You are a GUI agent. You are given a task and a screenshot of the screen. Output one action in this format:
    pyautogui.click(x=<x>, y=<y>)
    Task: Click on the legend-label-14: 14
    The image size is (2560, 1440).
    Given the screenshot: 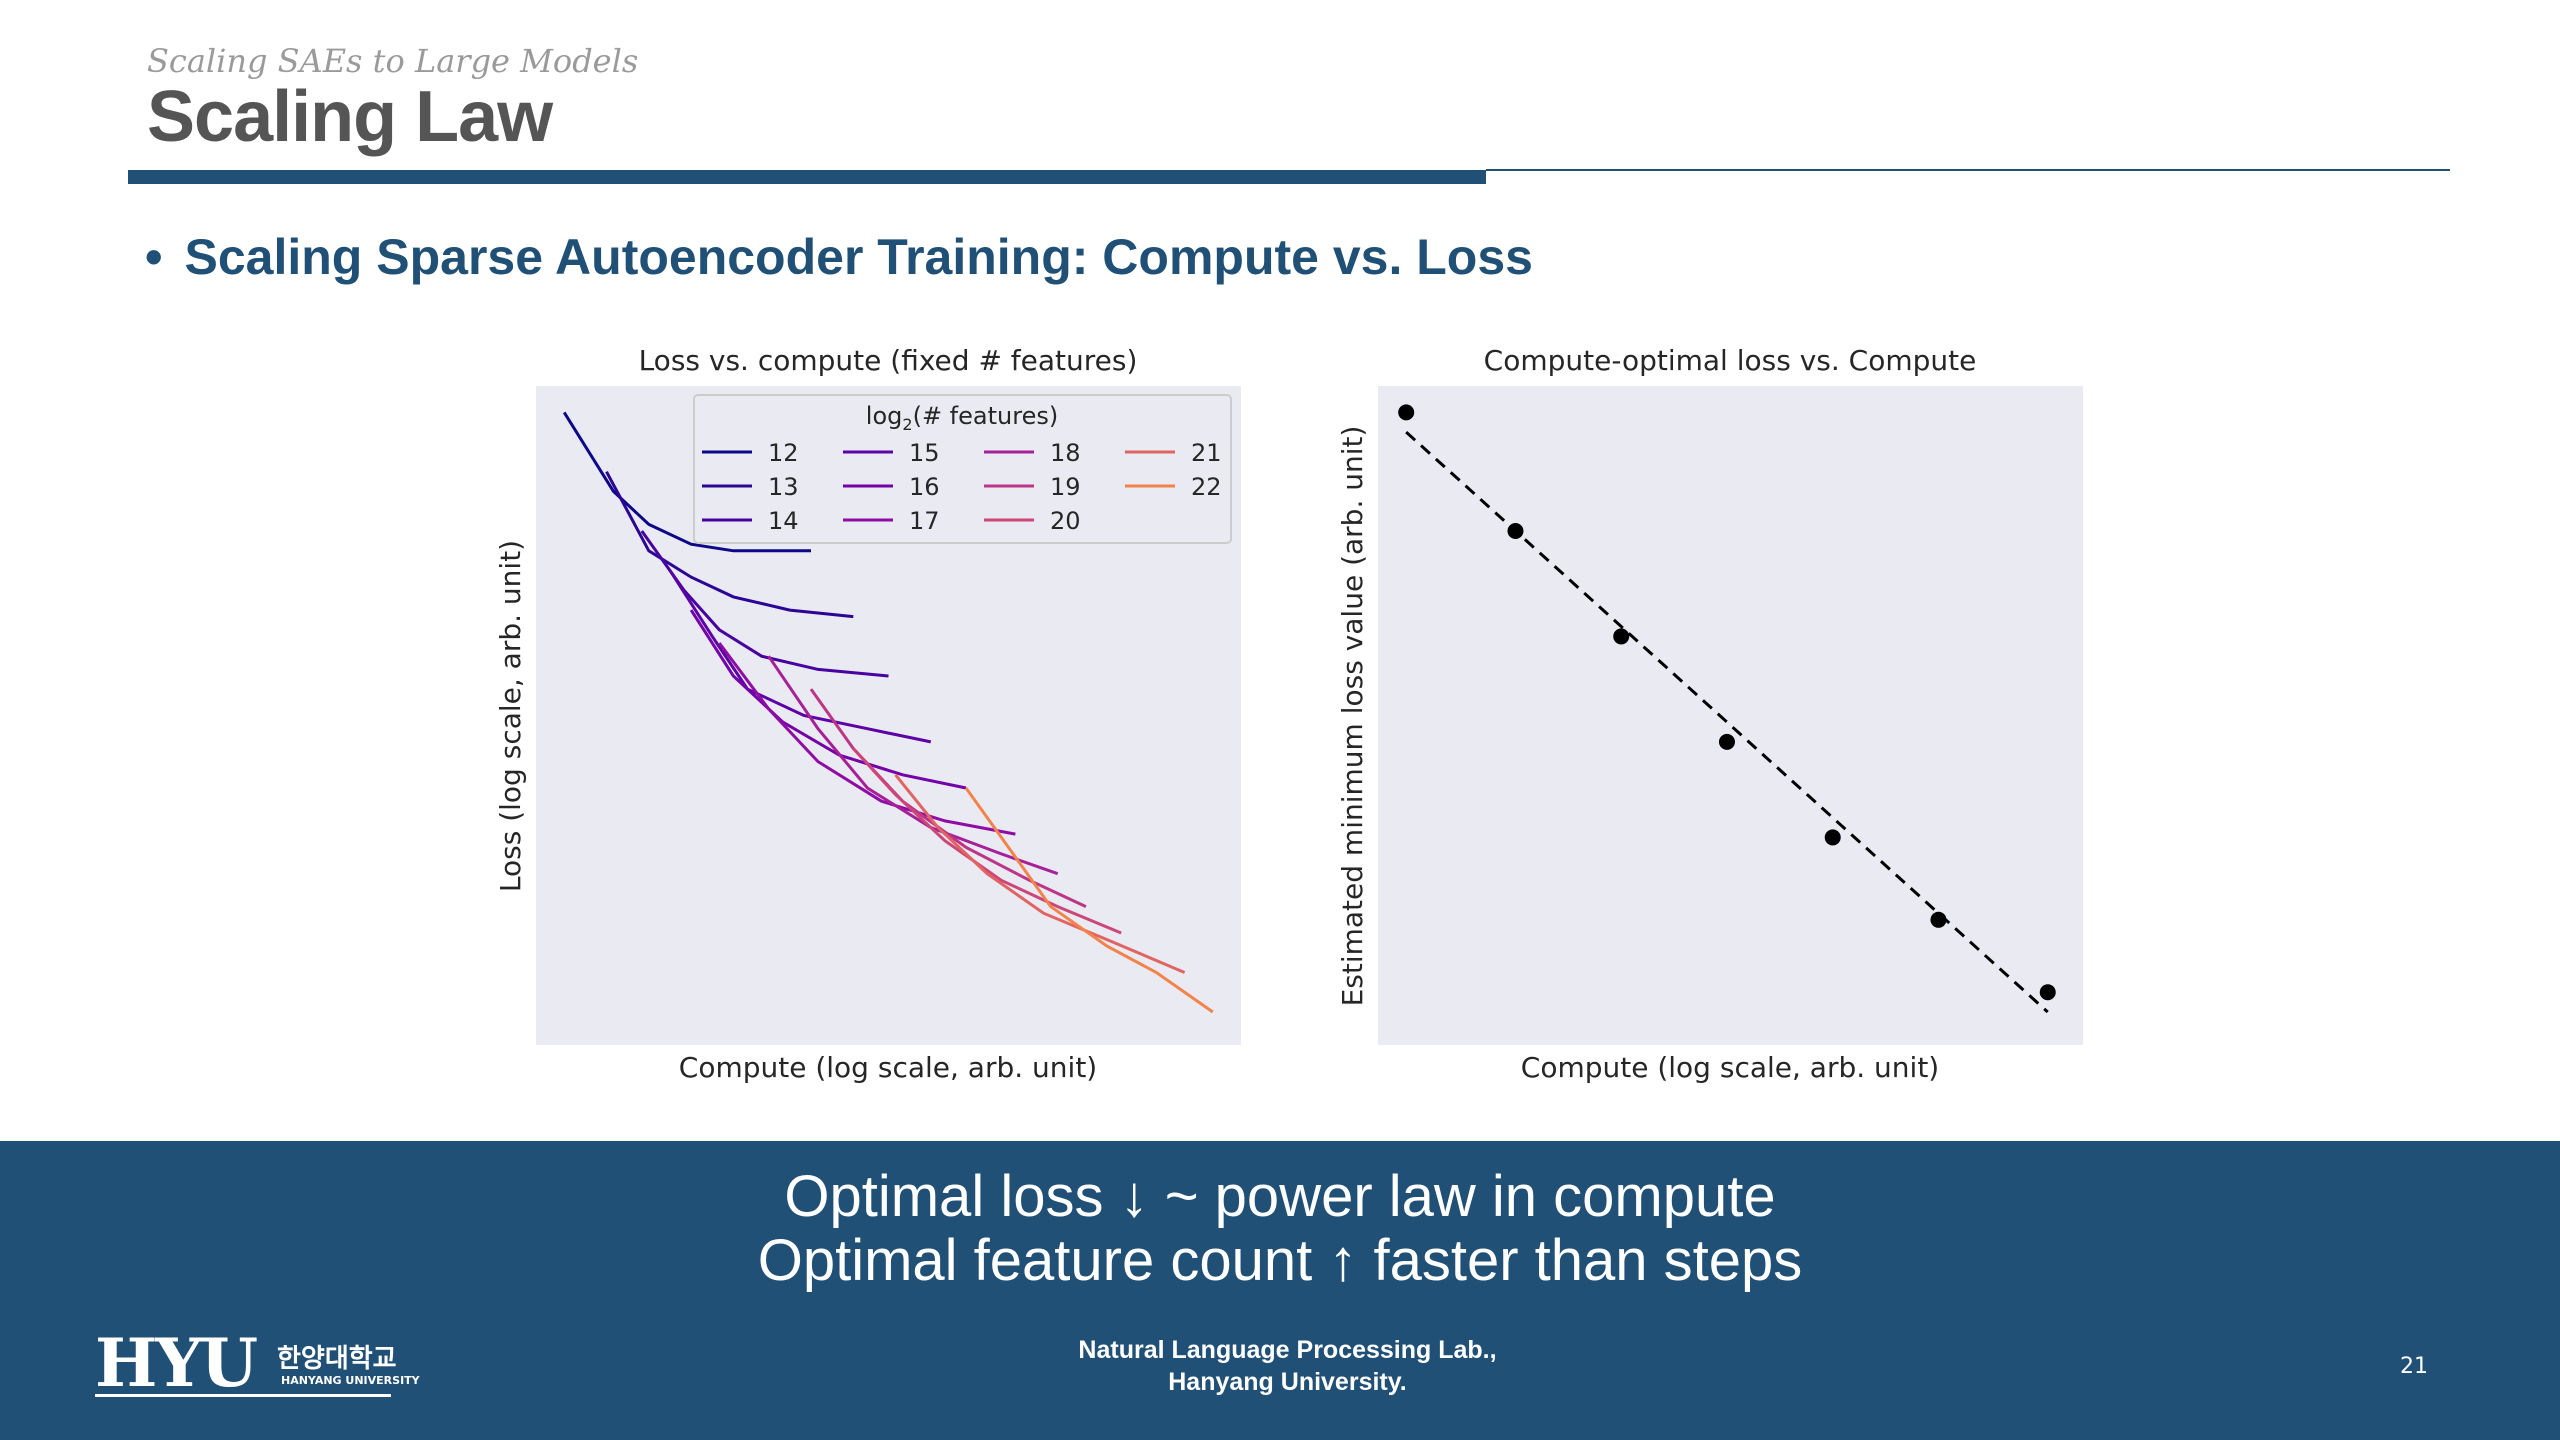 What is the action you would take?
    pyautogui.click(x=783, y=521)
    